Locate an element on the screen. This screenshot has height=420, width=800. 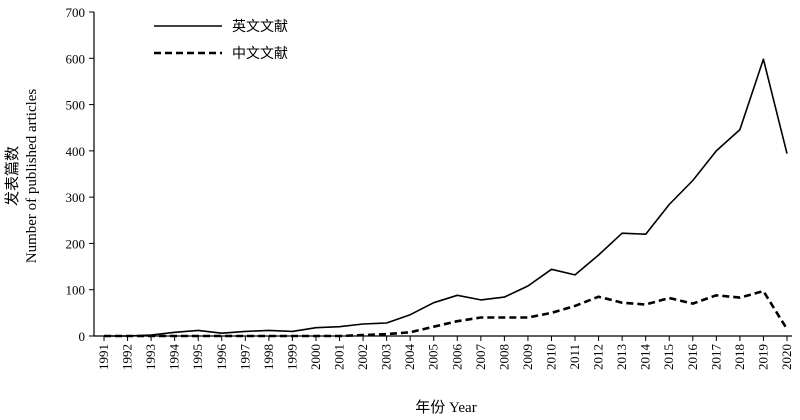
x-tick-label: 1995 is located at coordinates (197, 357).